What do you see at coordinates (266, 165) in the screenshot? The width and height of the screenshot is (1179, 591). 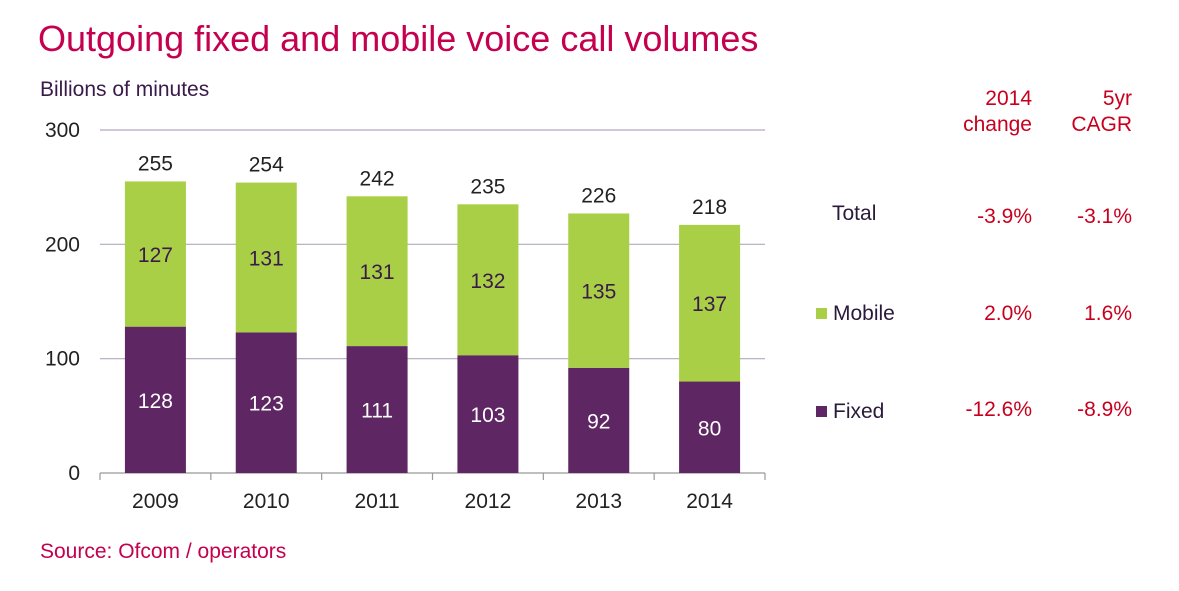 I see `data-label-total: 254` at bounding box center [266, 165].